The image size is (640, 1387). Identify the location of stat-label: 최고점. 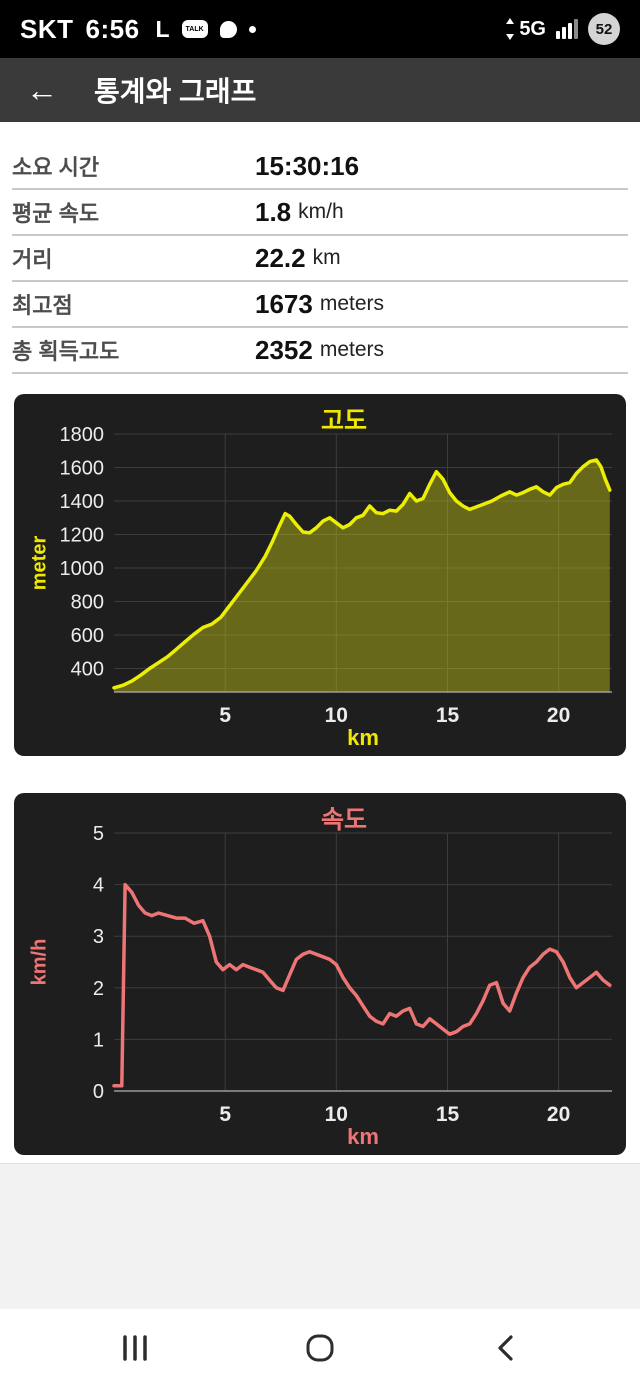
(42, 305).